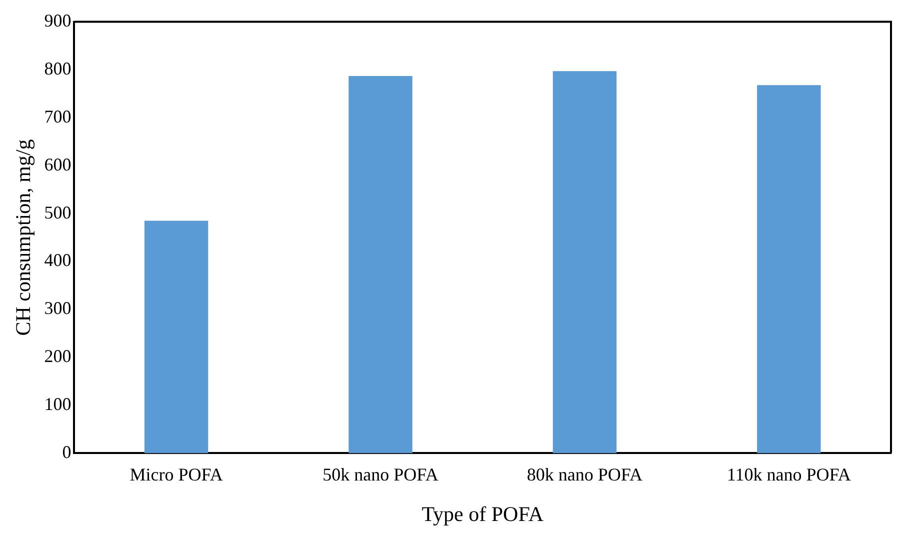 The image size is (903, 540). Describe the element at coordinates (58, 308) in the screenshot. I see `y-tick-label: 300` at that location.